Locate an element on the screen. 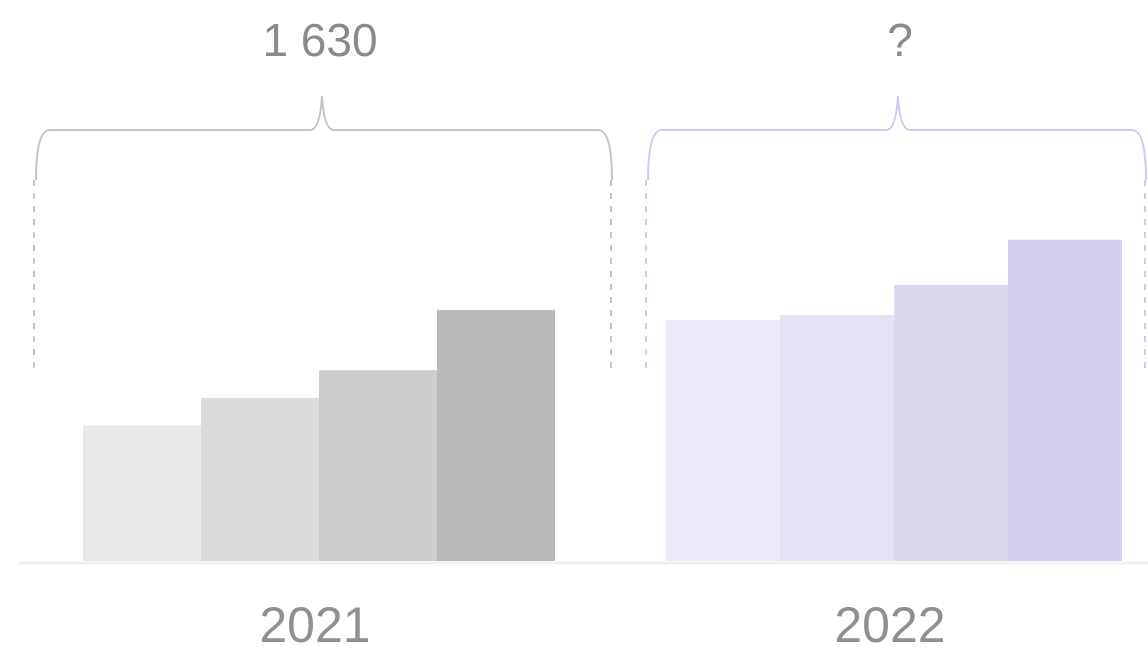 The width and height of the screenshot is (1148, 654). category-label-2021: 2021 is located at coordinates (315, 625).